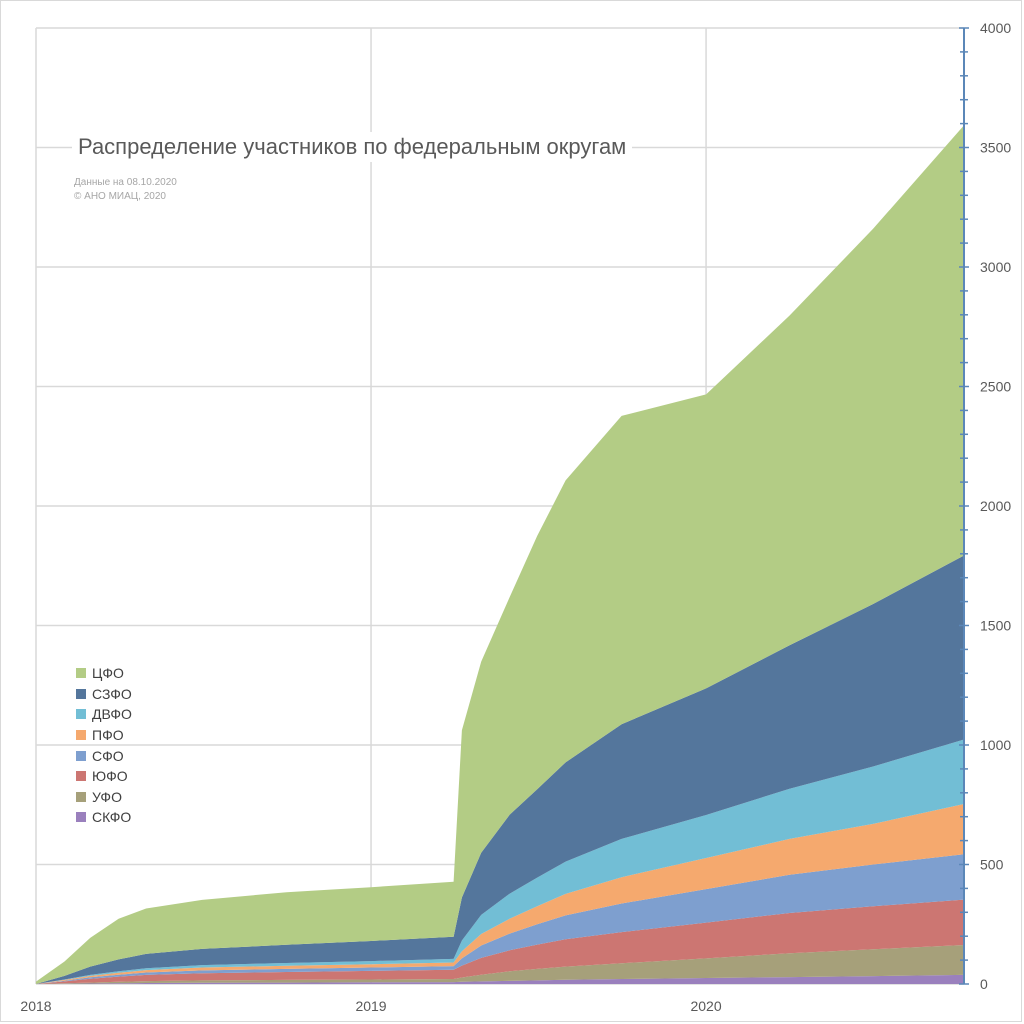  Describe the element at coordinates (992, 865) in the screenshot. I see `y-tick-label-500: 500` at that location.